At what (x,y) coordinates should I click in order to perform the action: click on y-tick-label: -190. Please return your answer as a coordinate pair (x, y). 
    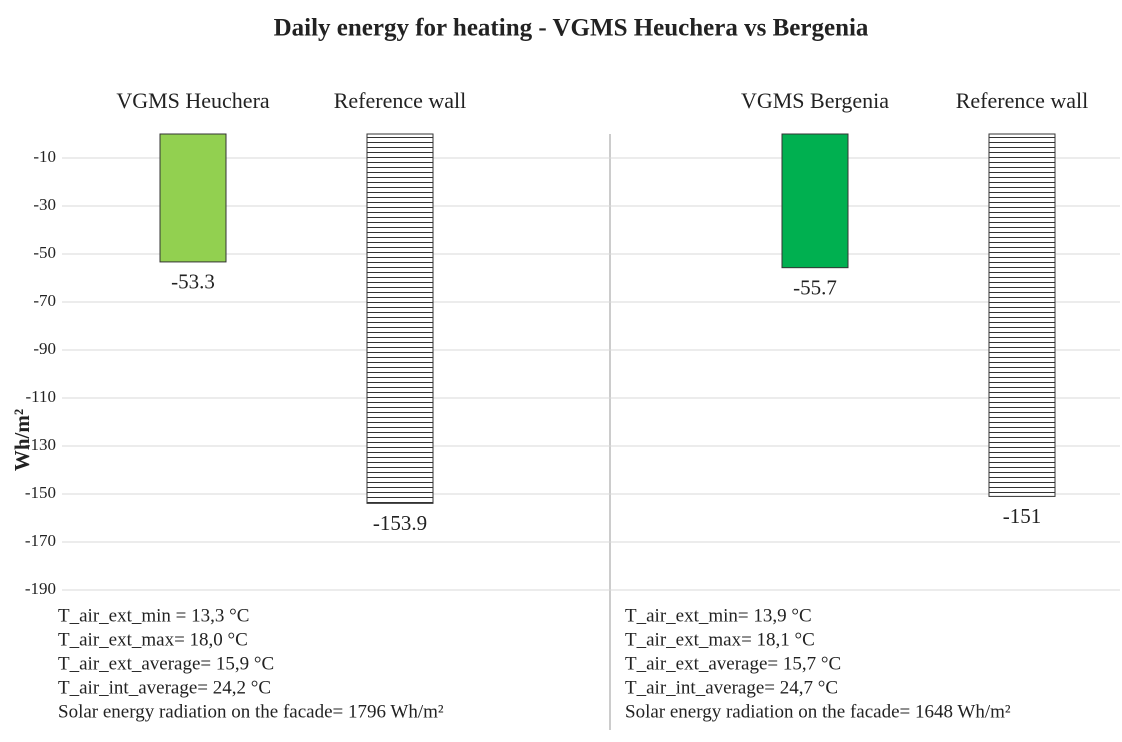
    Looking at the image, I should click on (40, 588).